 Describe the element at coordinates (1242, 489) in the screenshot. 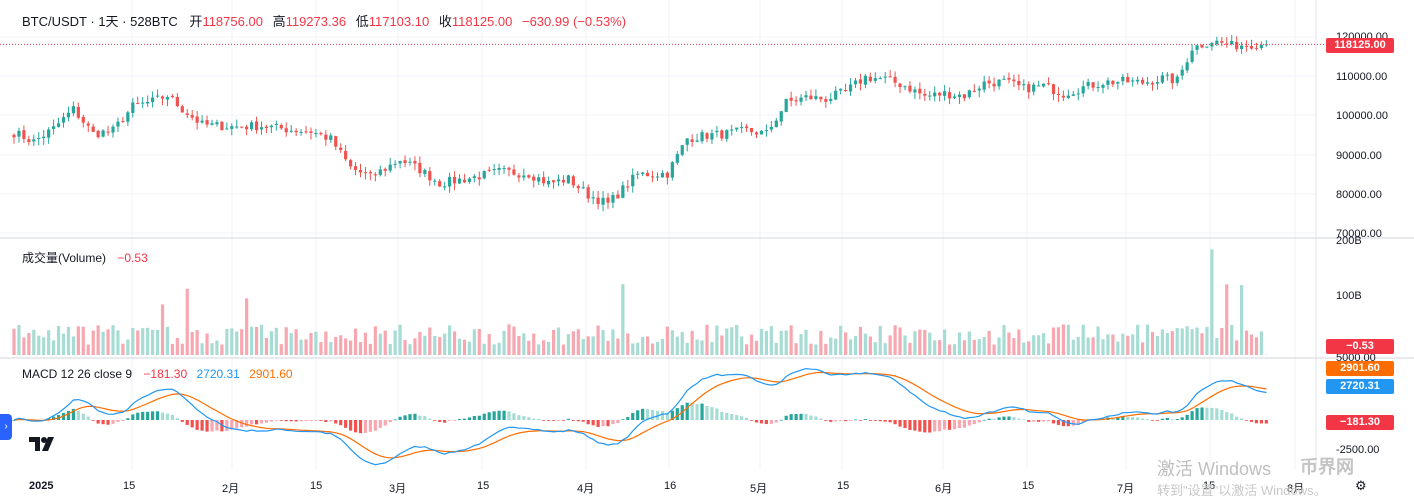

I see `windows-activation-hint: 转到"设置"以激活 Windows。` at that location.